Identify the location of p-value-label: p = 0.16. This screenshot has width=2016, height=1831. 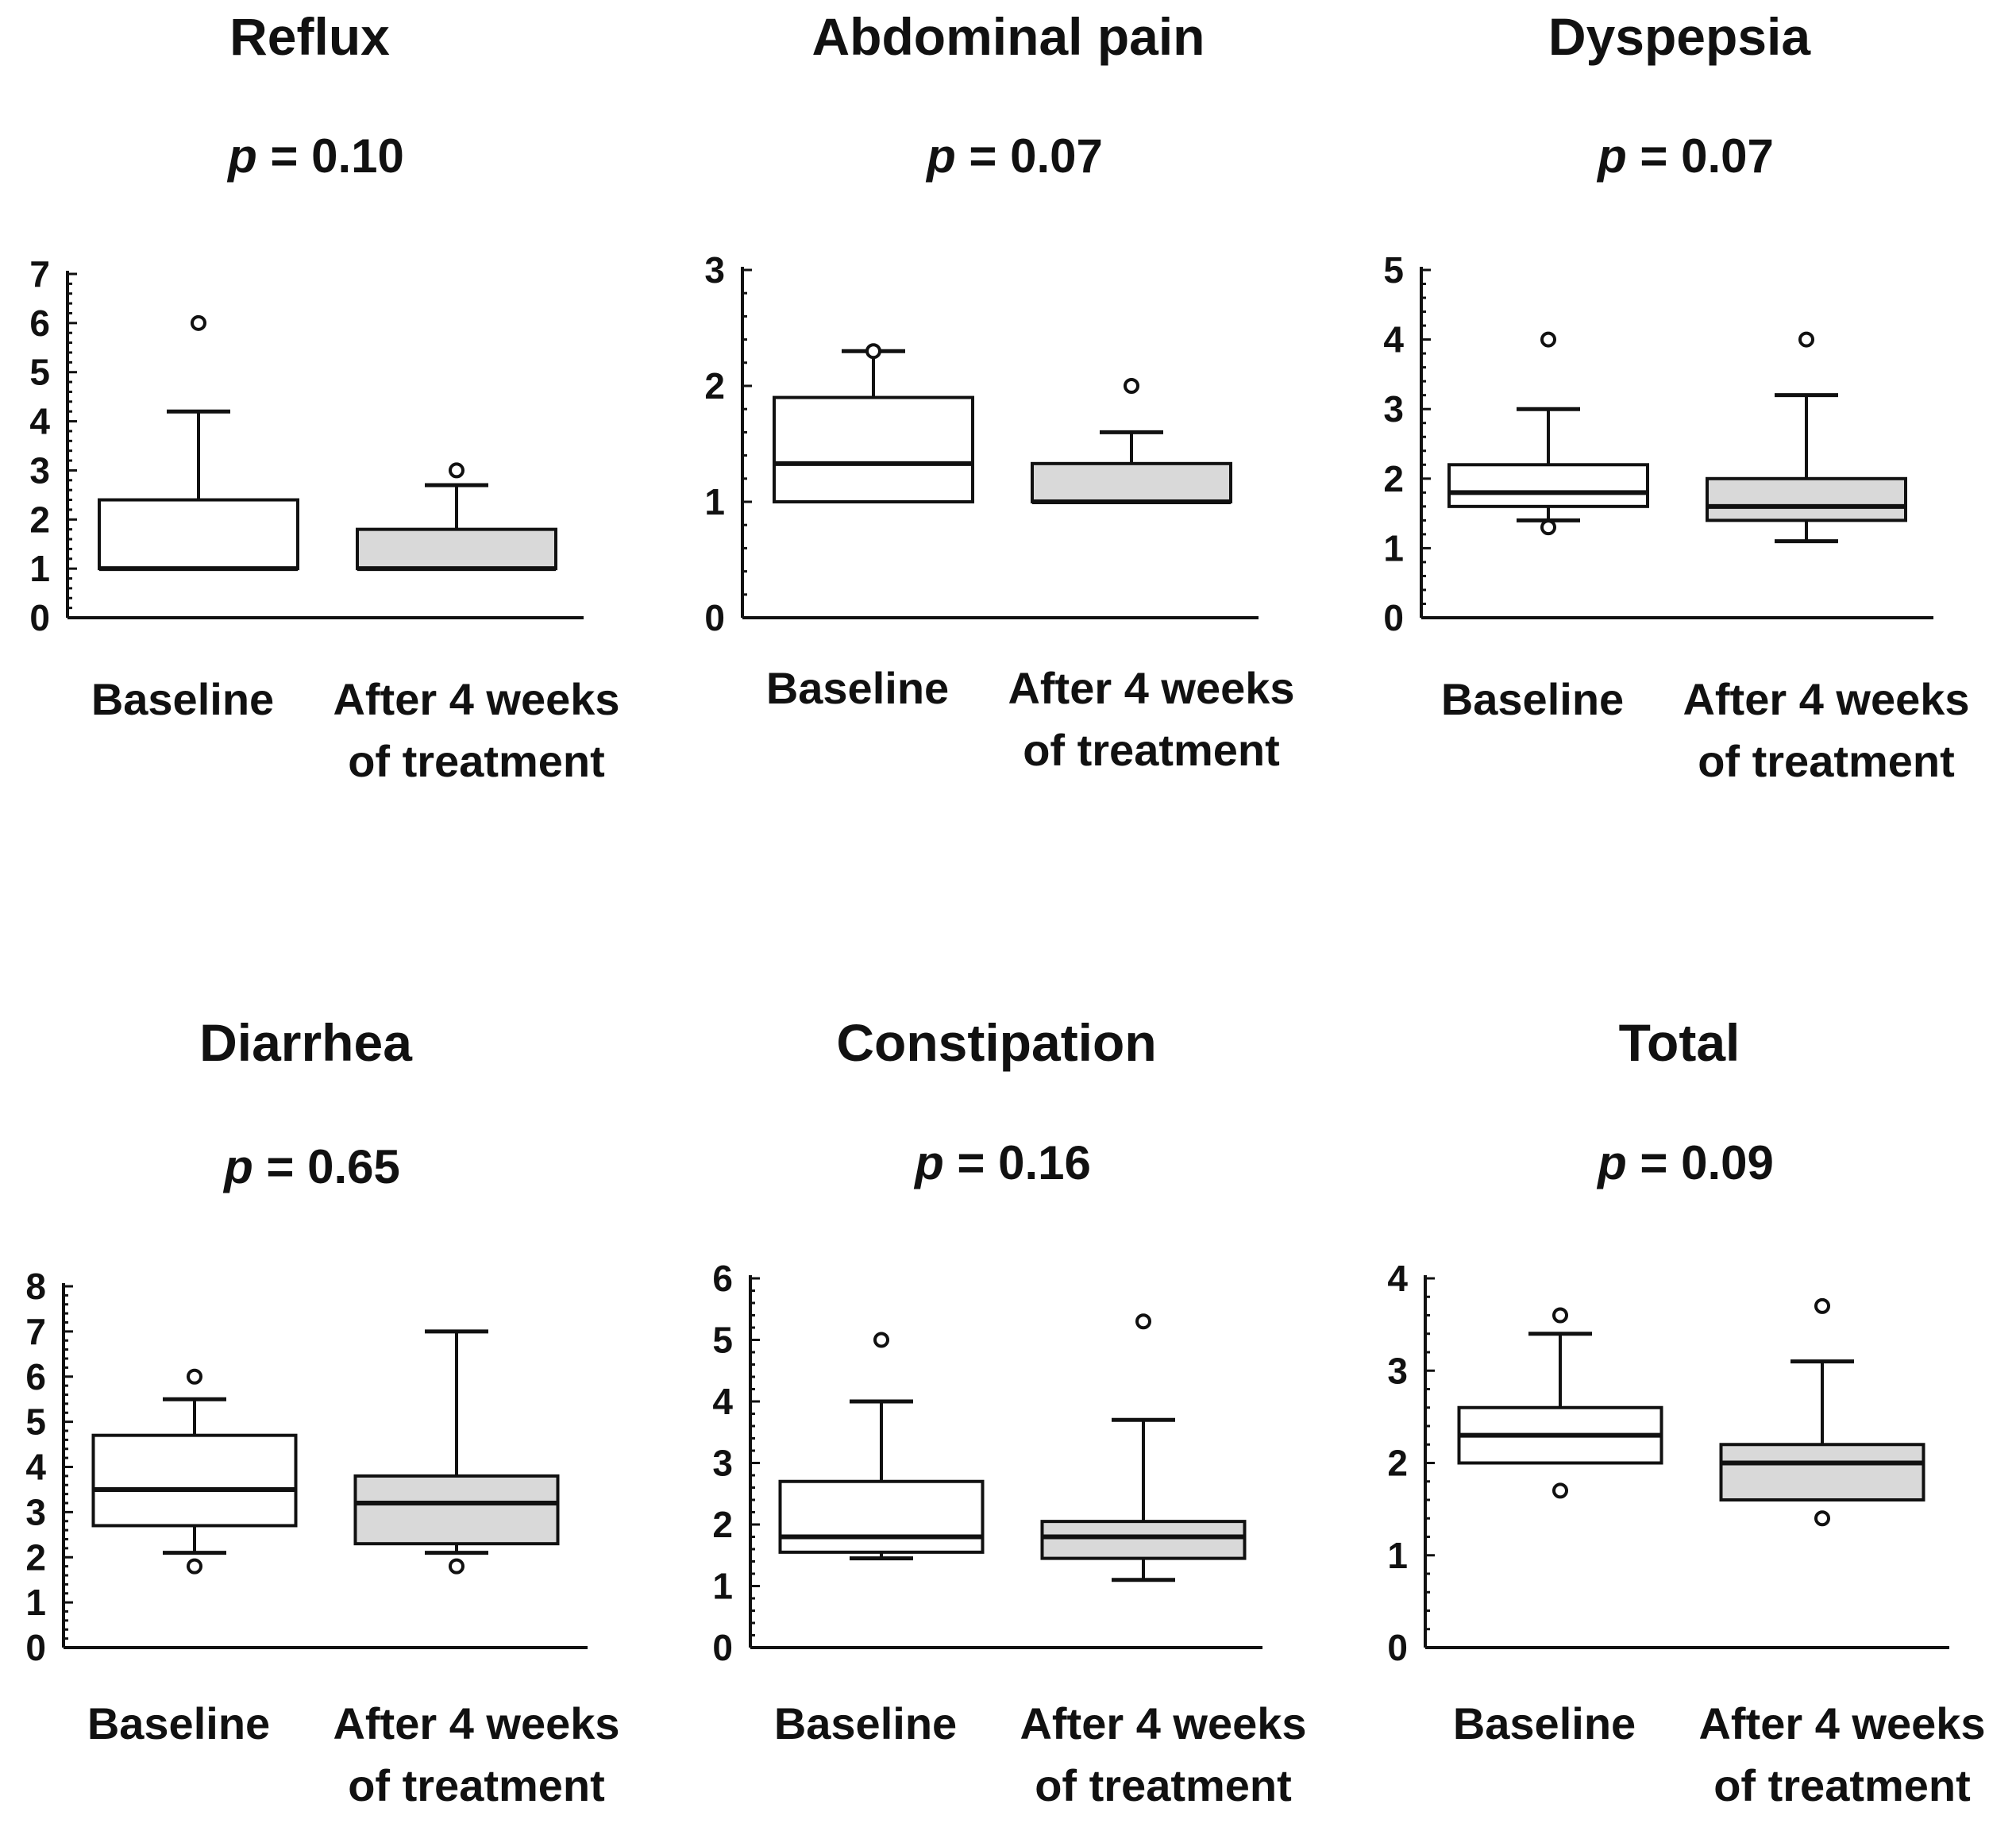
(1003, 1162).